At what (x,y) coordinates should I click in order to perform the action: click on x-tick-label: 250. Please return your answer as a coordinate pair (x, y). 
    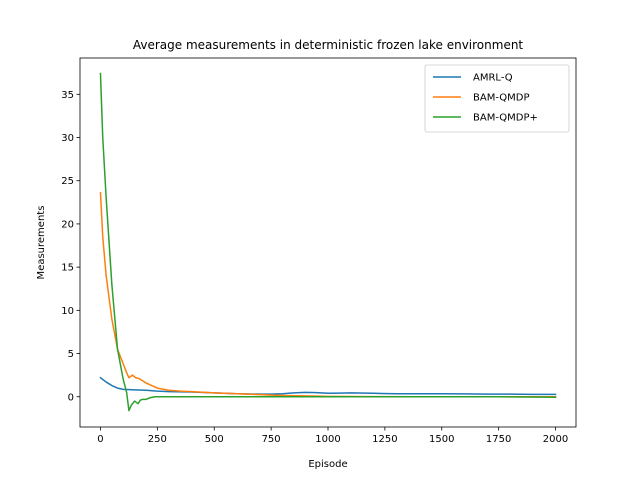
    Looking at the image, I should click on (157, 439).